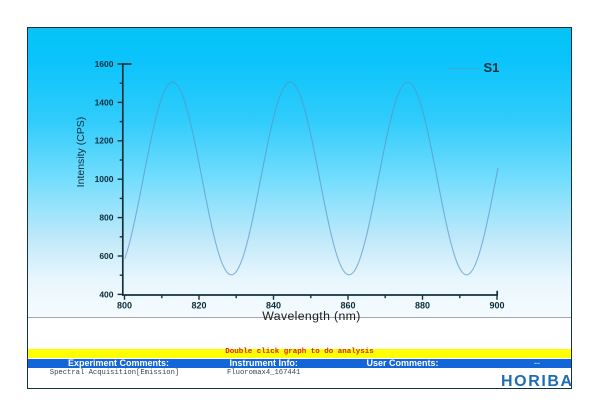 This screenshot has height=417, width=600. What do you see at coordinates (104, 64) in the screenshot?
I see `svg-text: 1600` at bounding box center [104, 64].